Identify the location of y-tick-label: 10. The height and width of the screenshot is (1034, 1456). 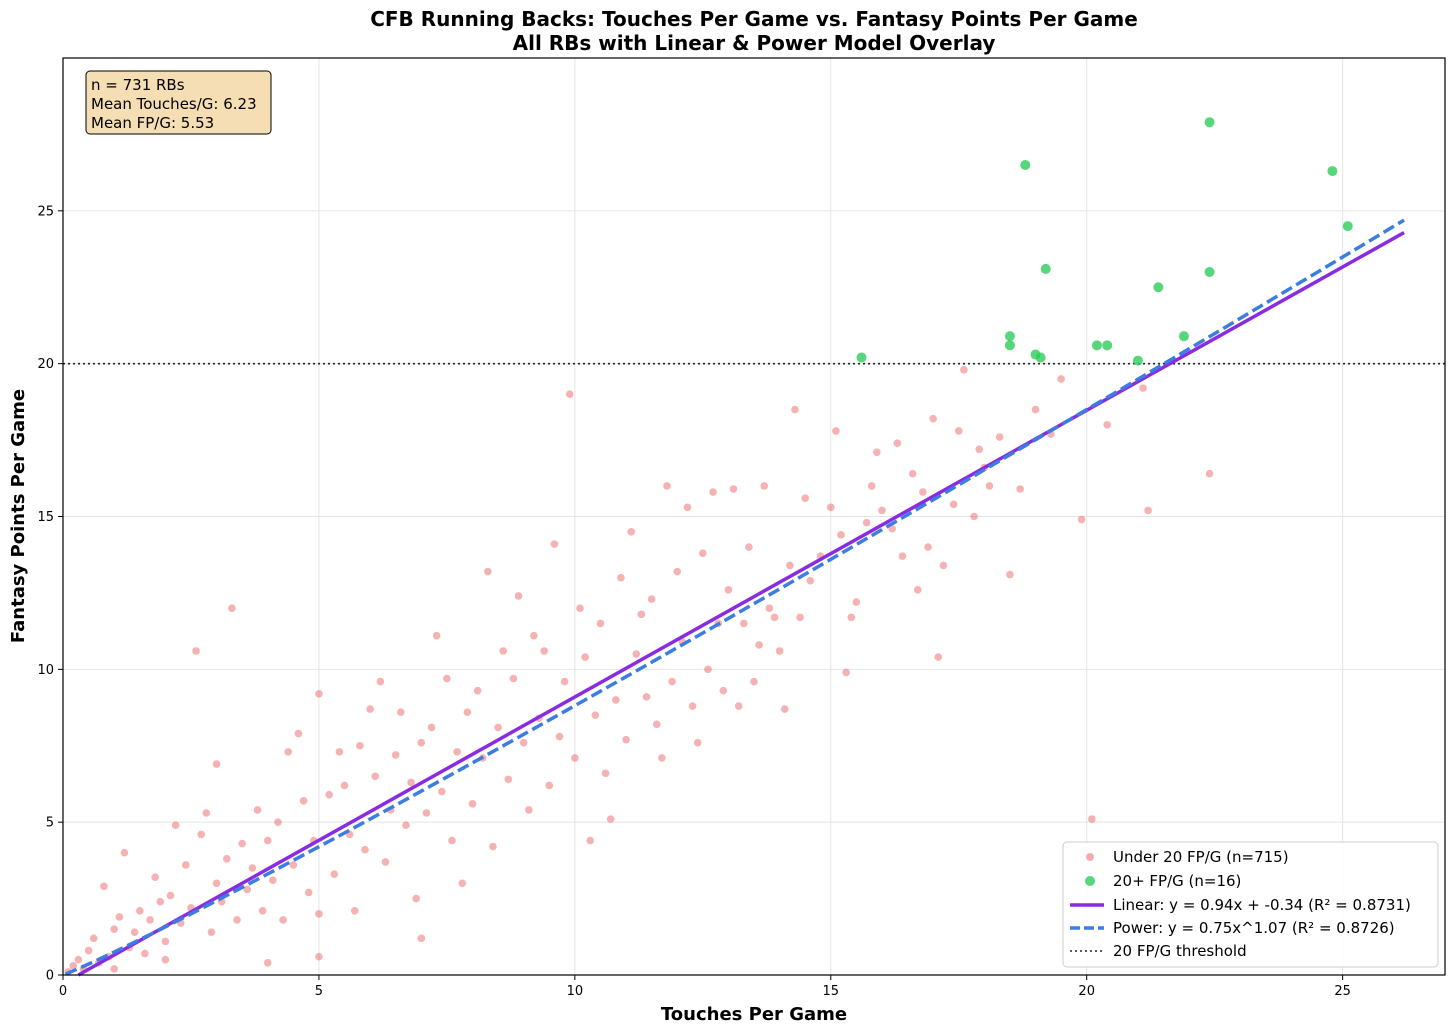
(45, 670).